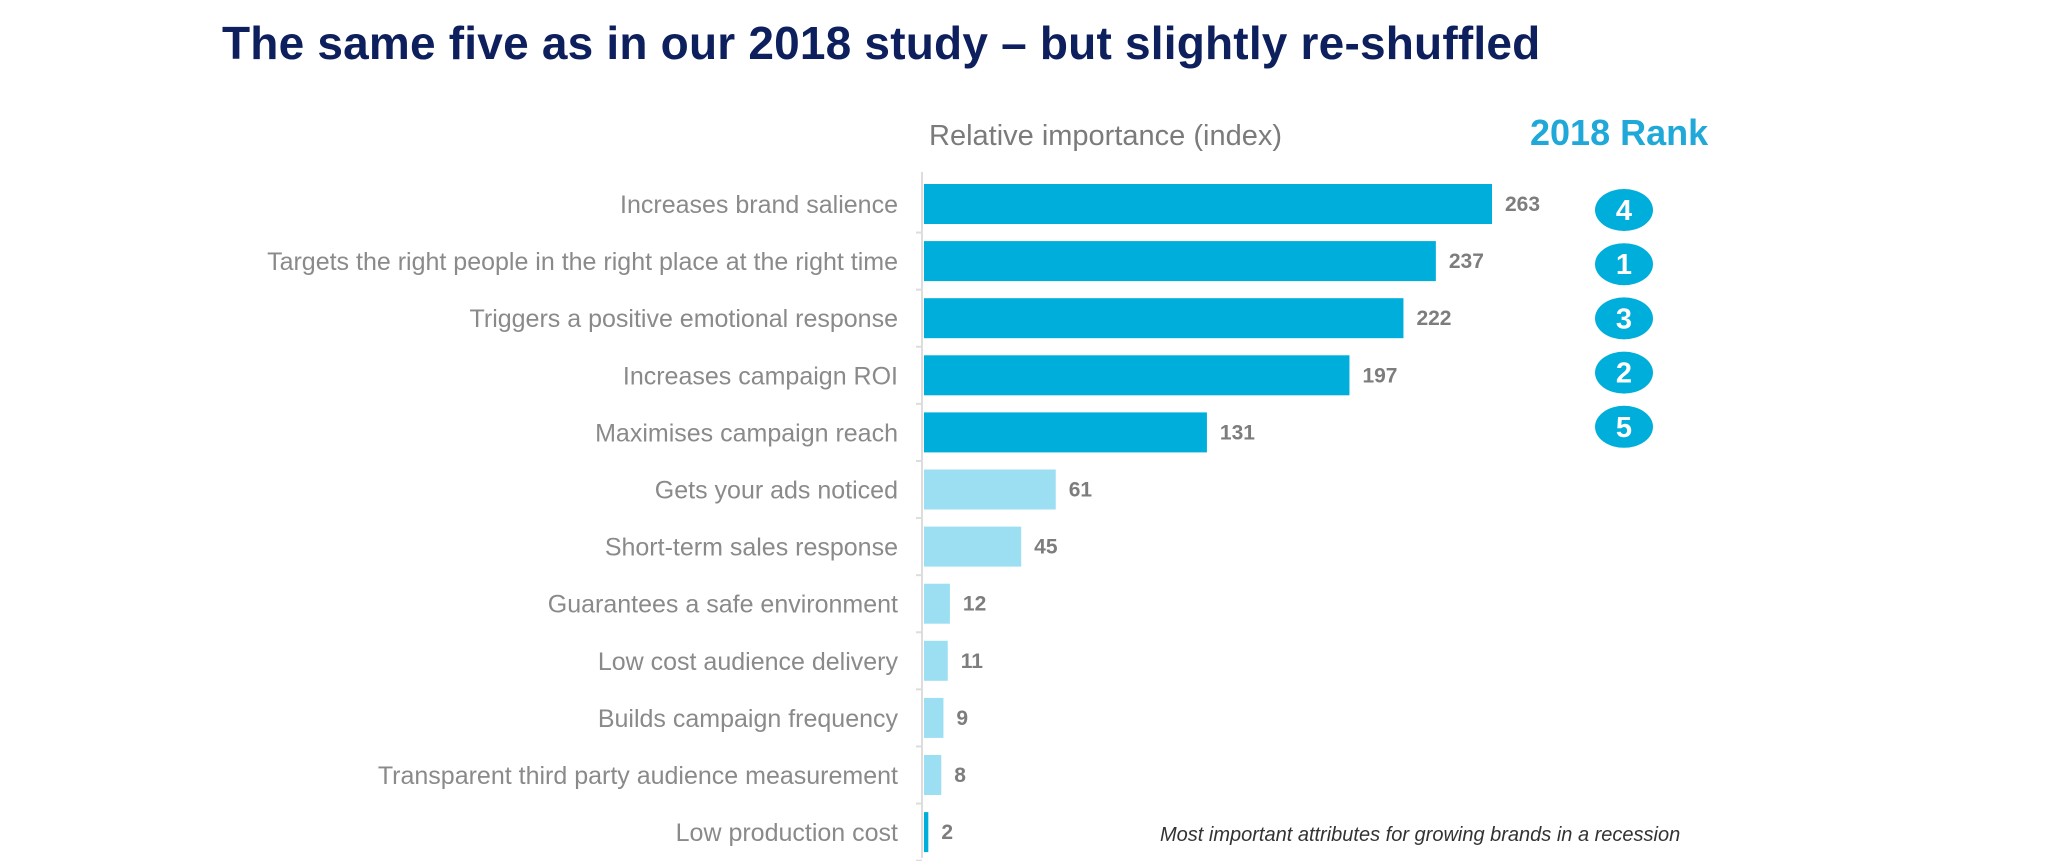  I want to click on value-label: 9, so click(962, 718).